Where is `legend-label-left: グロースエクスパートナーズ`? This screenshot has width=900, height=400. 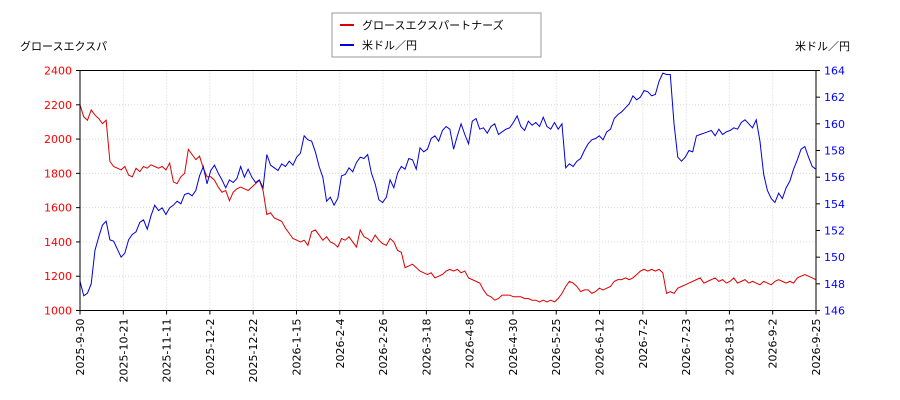 legend-label-left: グロースエクスパートナーズ is located at coordinates (433, 25).